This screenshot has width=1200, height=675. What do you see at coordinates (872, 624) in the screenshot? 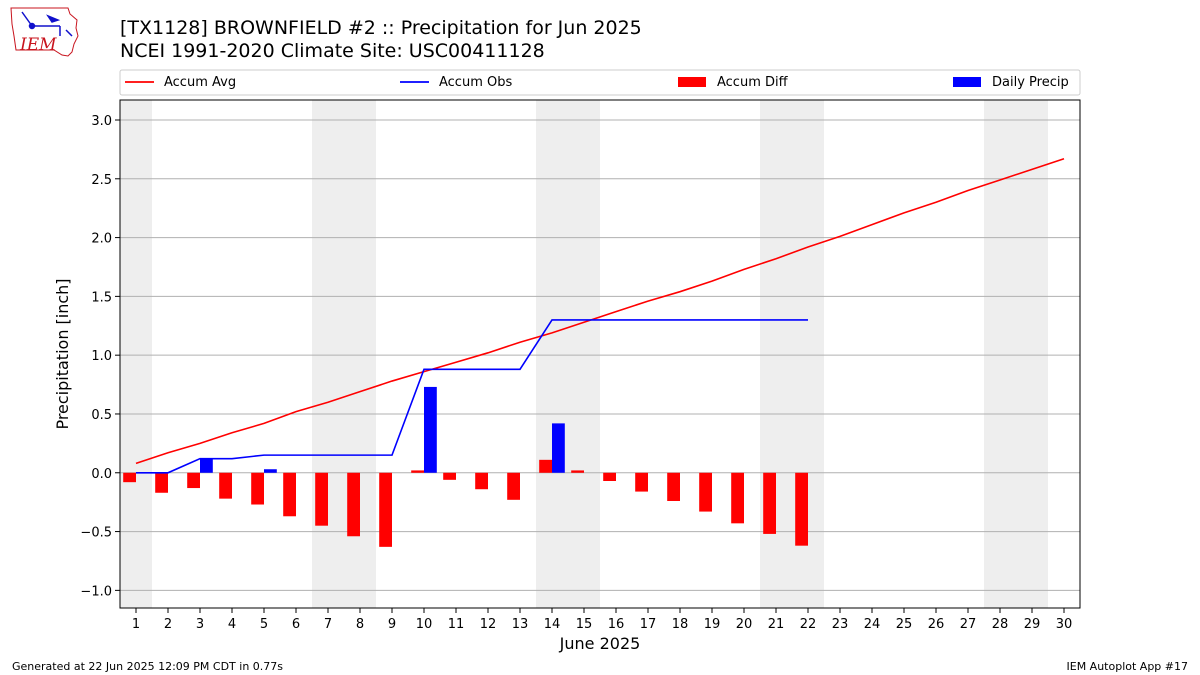
I see `x-tick-label: 24` at bounding box center [872, 624].